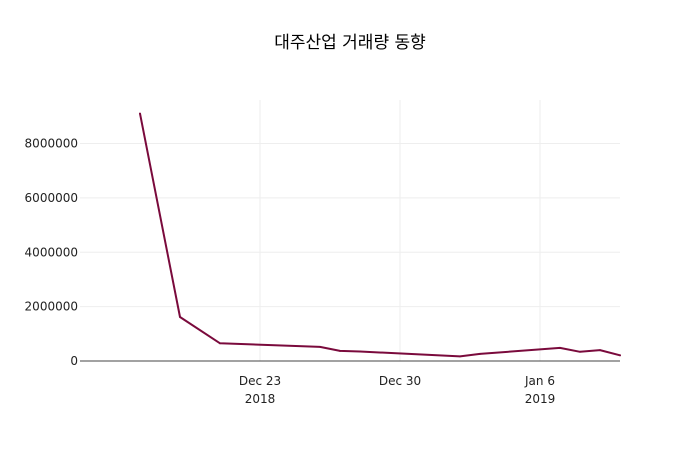  Describe the element at coordinates (260, 399) in the screenshot. I see `x-tick-year-label: 2018` at that location.